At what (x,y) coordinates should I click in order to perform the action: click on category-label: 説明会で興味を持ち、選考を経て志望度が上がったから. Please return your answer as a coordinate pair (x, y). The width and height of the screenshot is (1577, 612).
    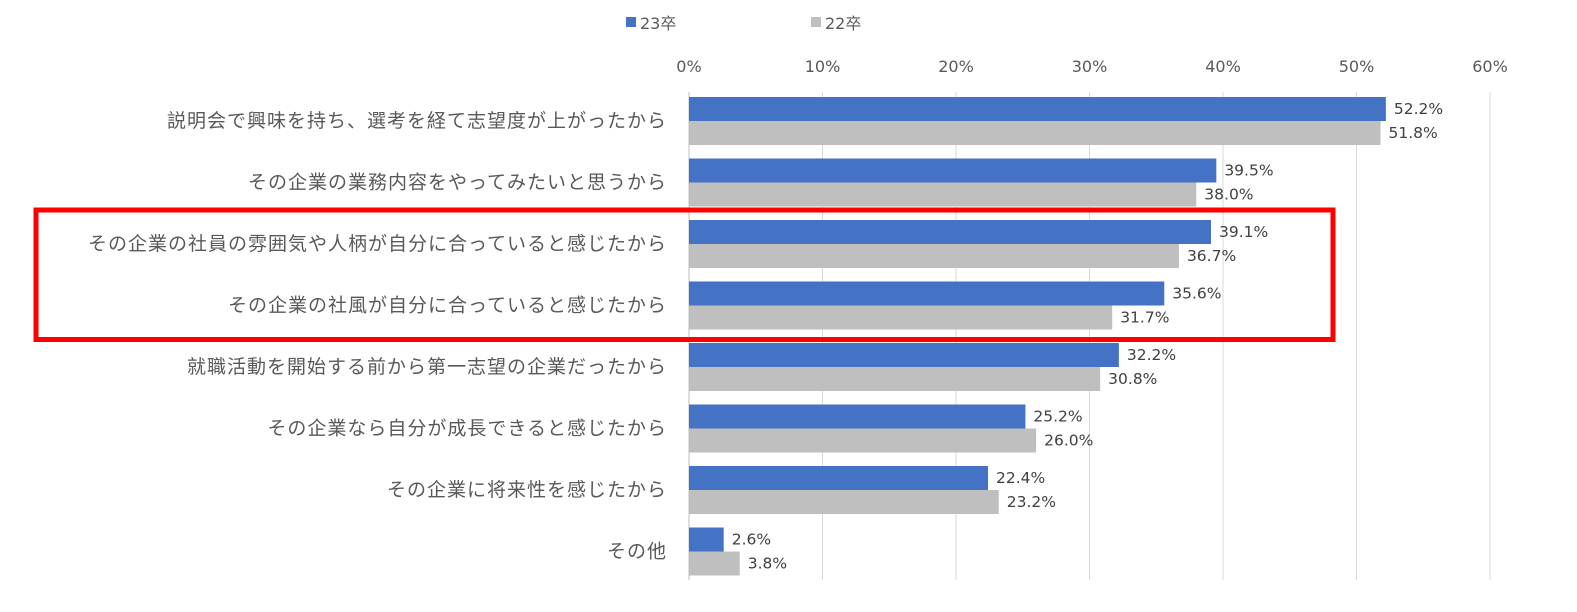
    Looking at the image, I should click on (417, 121).